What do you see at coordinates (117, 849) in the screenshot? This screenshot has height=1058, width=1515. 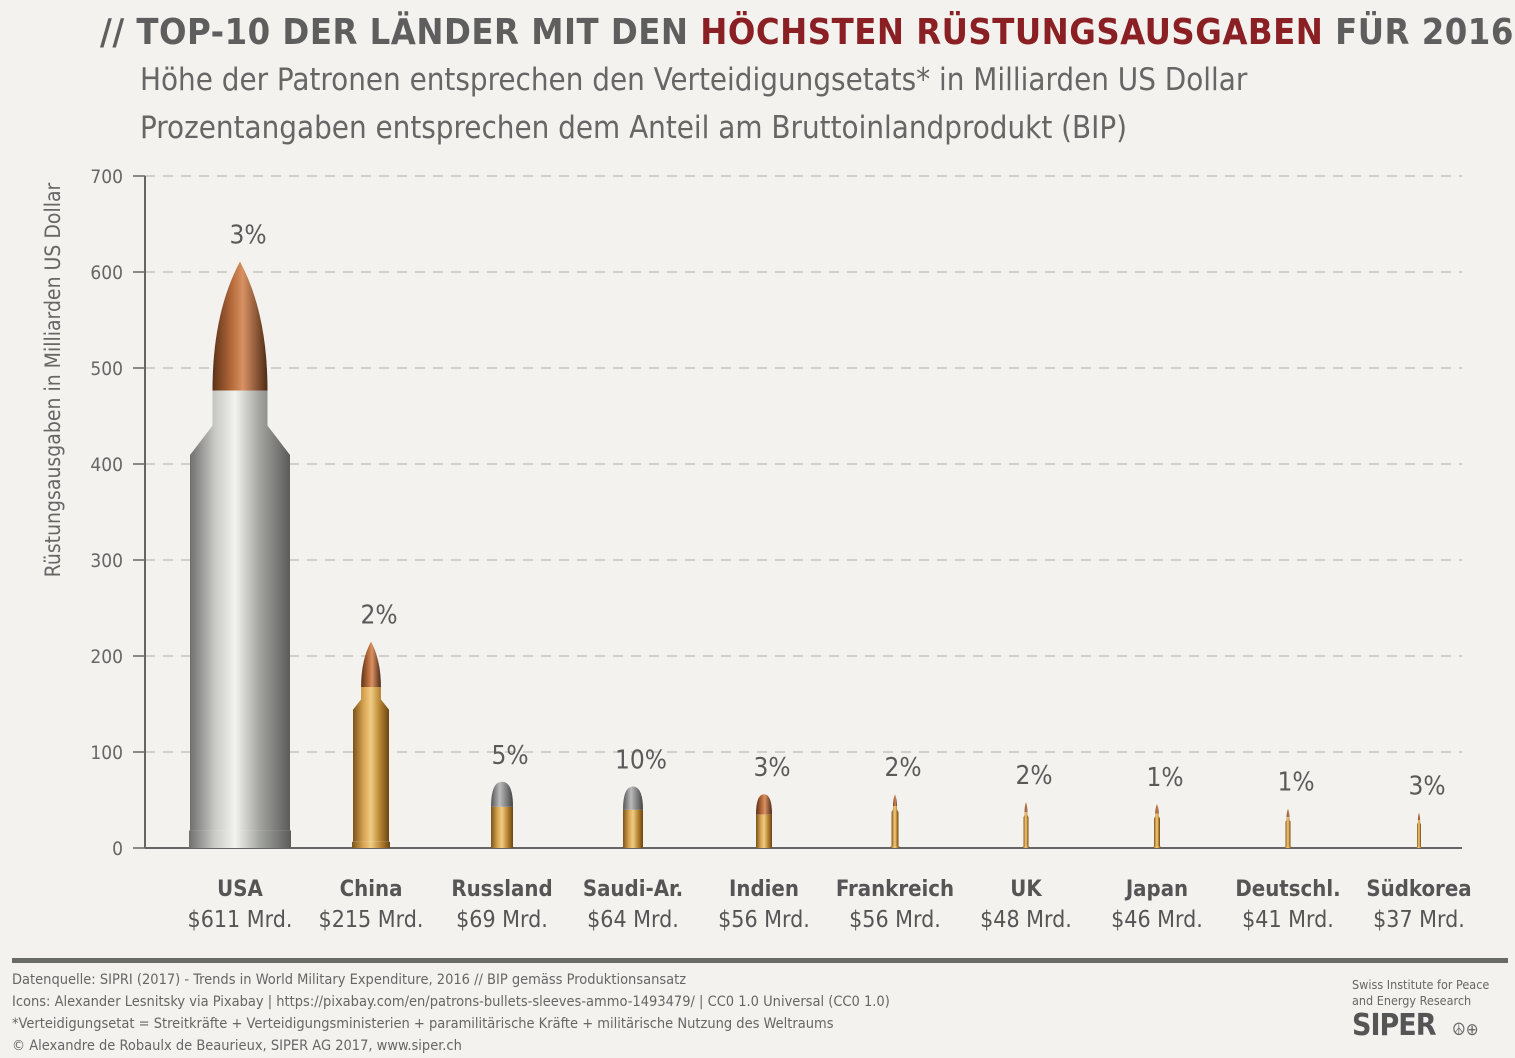 I see `y-tick-label: 0` at bounding box center [117, 849].